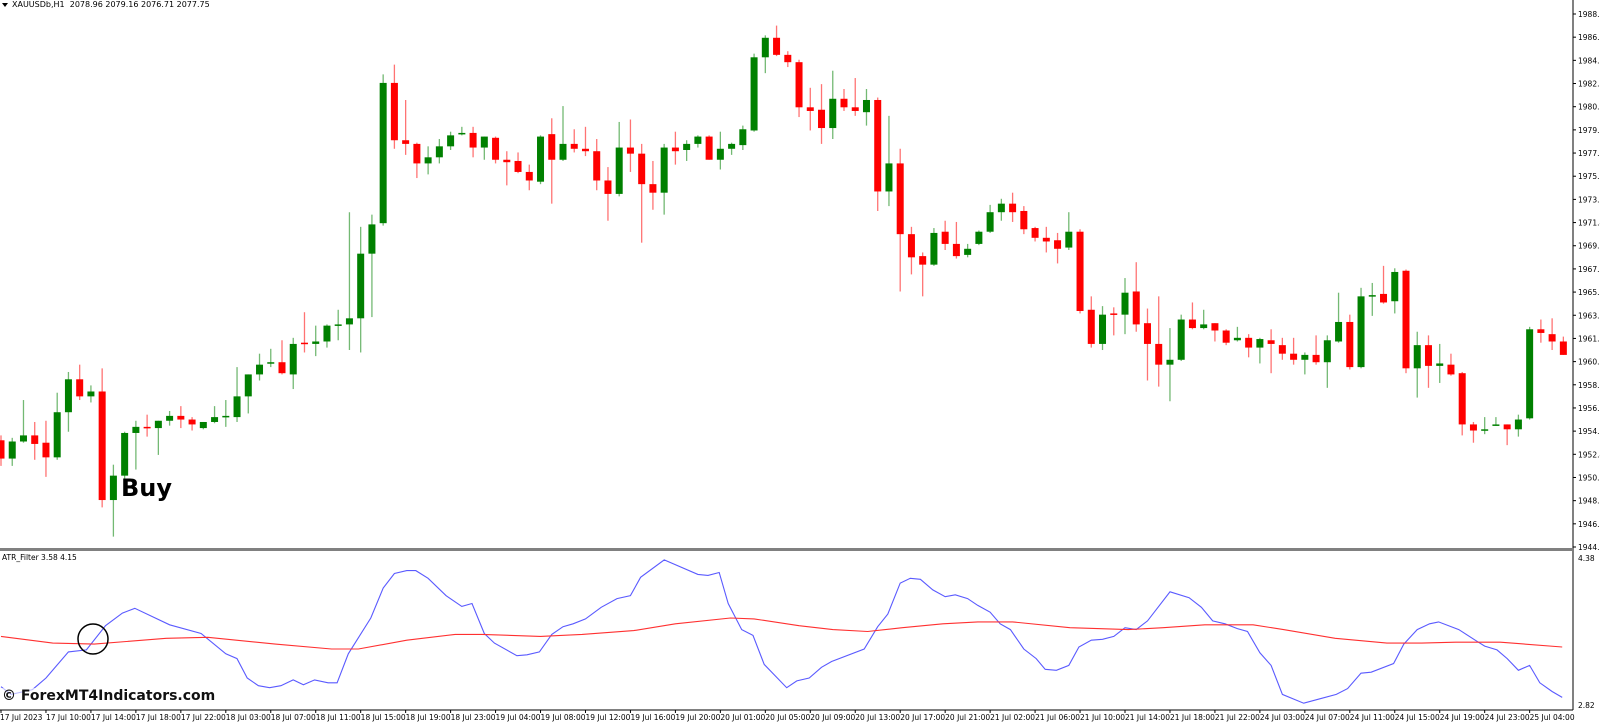 This screenshot has width=1600, height=722. Describe the element at coordinates (786, 549) in the screenshot. I see `indicator-separator` at that location.